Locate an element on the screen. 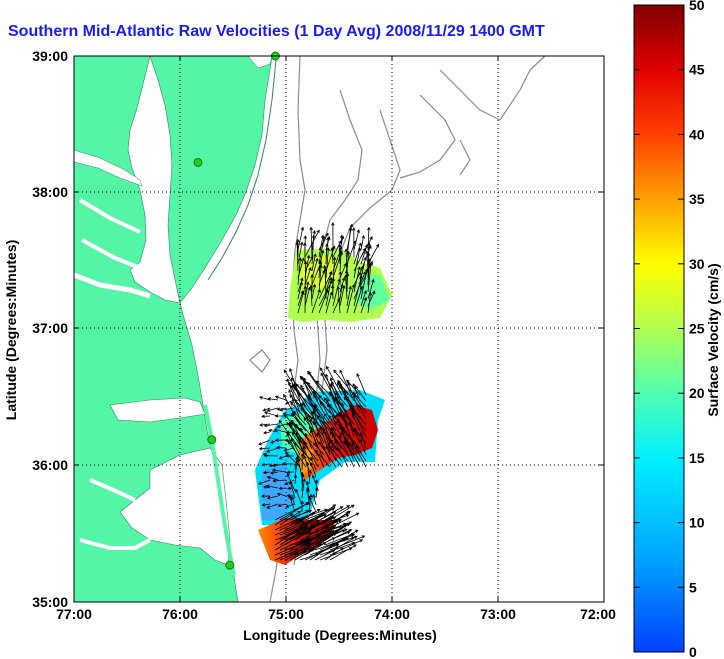  outer-banks is located at coordinates (219, 490).